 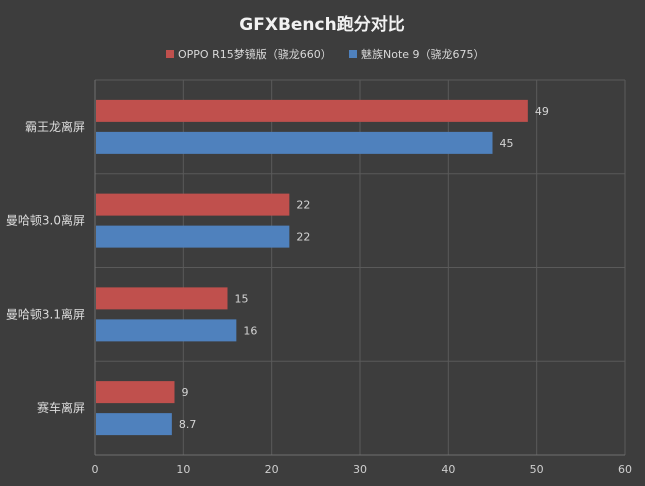 What do you see at coordinates (45, 220) in the screenshot?
I see `category-label: 曼哈顿3.0离屏` at bounding box center [45, 220].